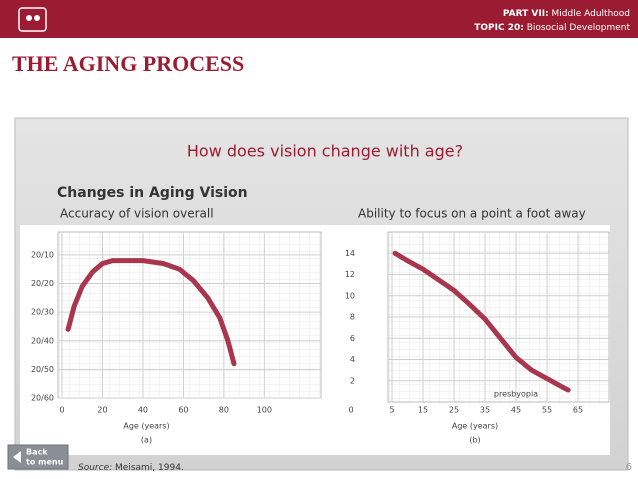 The height and width of the screenshot is (479, 638). I want to click on x-tick-label: 45, so click(516, 410).